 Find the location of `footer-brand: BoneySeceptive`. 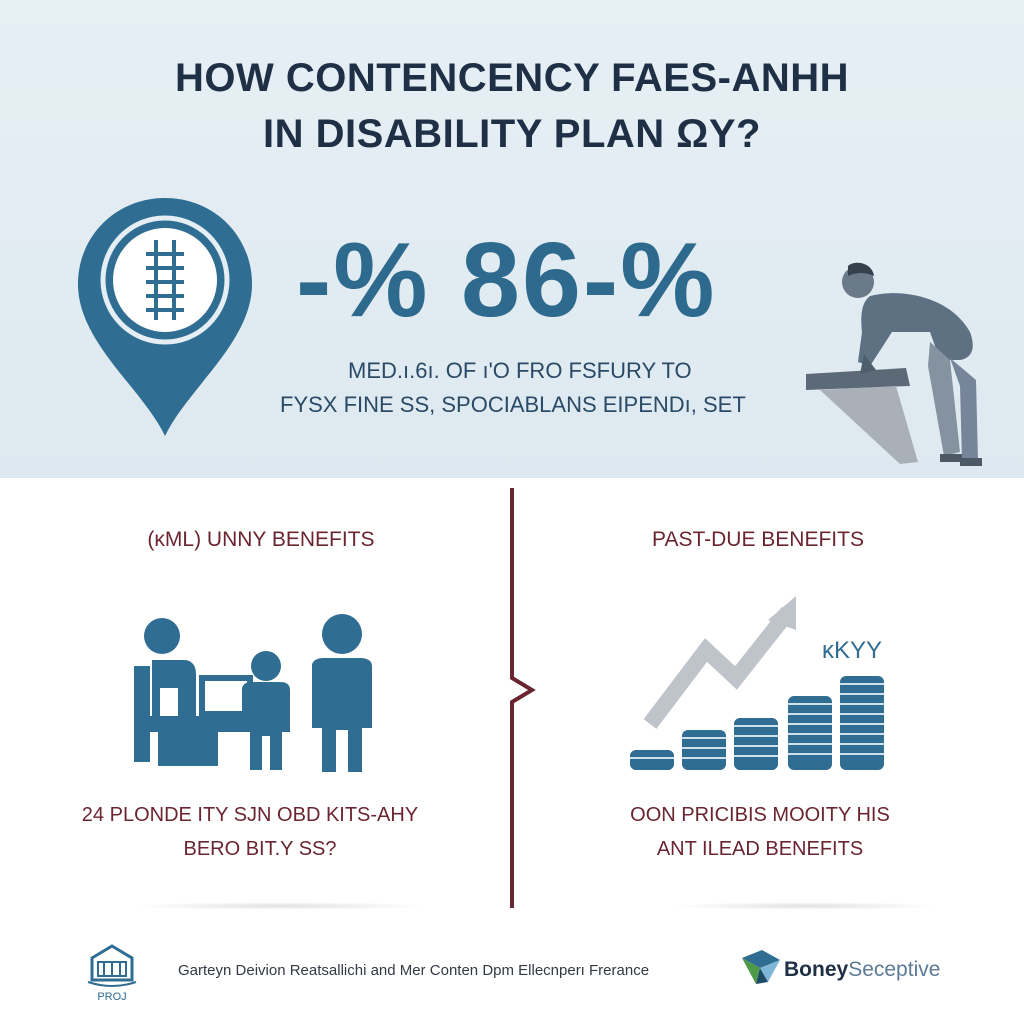

footer-brand: BoneySeceptive is located at coordinates (862, 970).